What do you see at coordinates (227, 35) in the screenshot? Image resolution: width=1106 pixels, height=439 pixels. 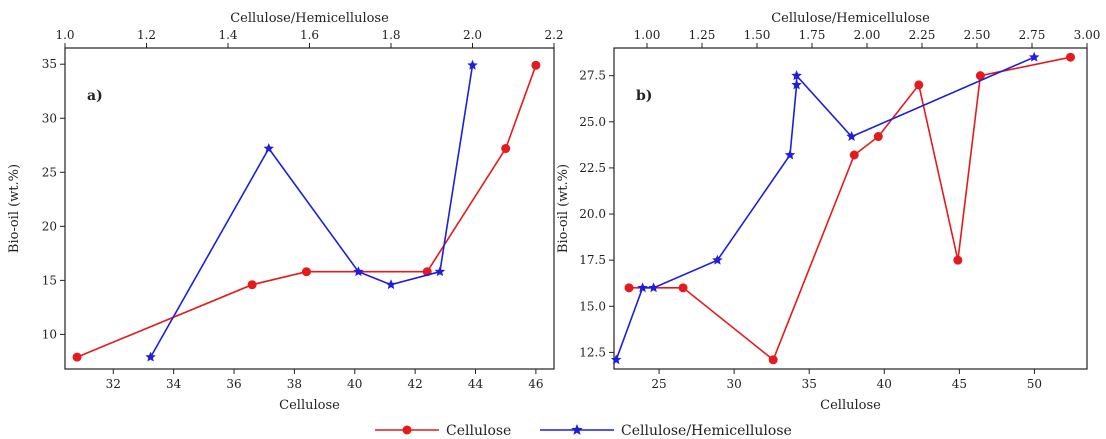 I see `top-x-tick-label: 1.4` at bounding box center [227, 35].